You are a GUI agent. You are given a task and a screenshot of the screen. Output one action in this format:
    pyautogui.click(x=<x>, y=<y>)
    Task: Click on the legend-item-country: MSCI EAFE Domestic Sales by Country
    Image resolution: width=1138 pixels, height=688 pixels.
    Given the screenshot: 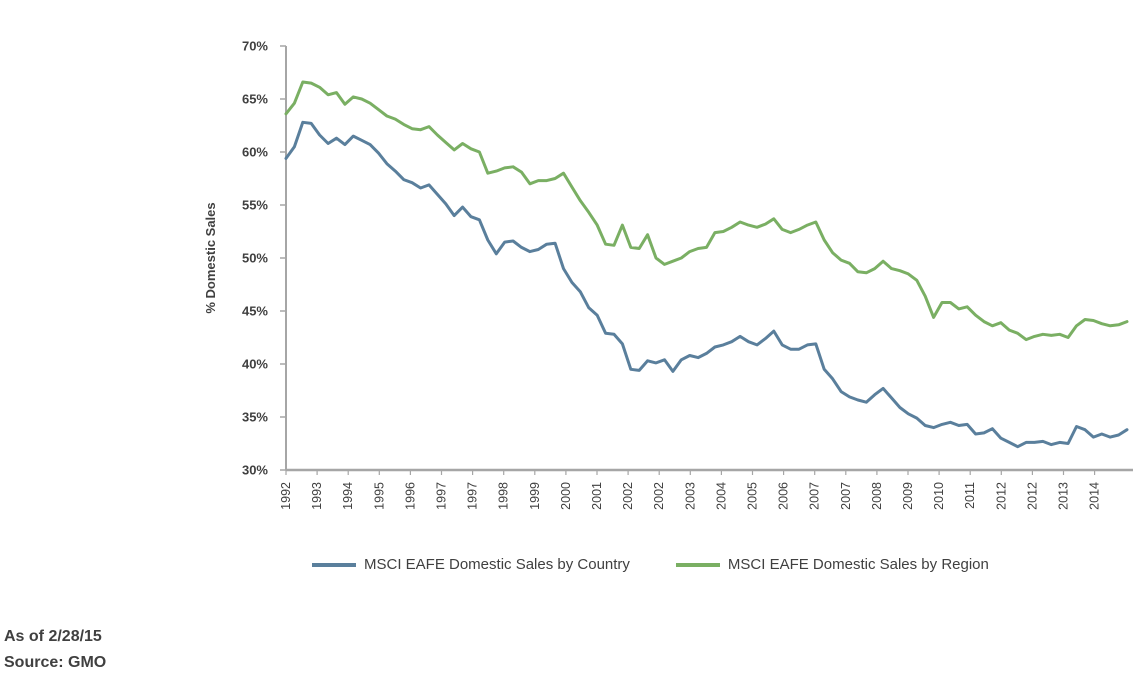 What is the action you would take?
    pyautogui.click(x=471, y=564)
    